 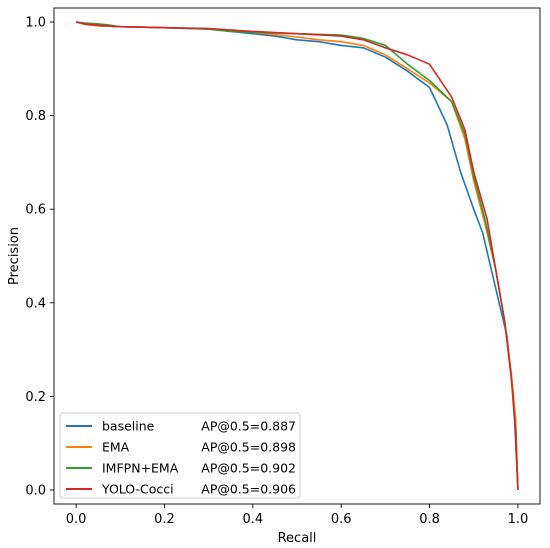 What do you see at coordinates (164, 519) in the screenshot?
I see `x-tick-label: 0.2` at bounding box center [164, 519].